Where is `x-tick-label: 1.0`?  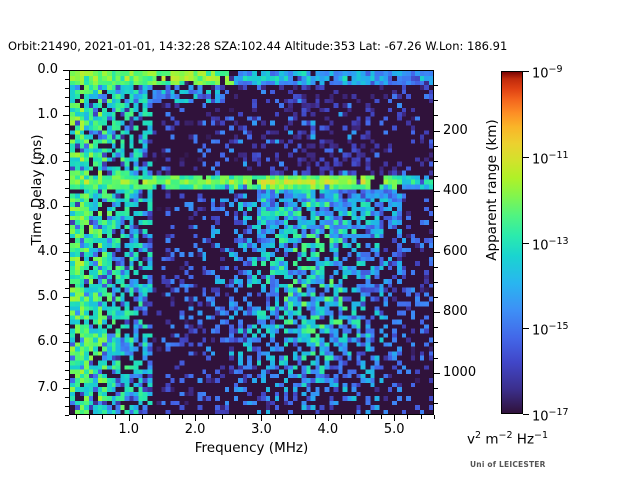 x-tick-label: 1.0 is located at coordinates (129, 429).